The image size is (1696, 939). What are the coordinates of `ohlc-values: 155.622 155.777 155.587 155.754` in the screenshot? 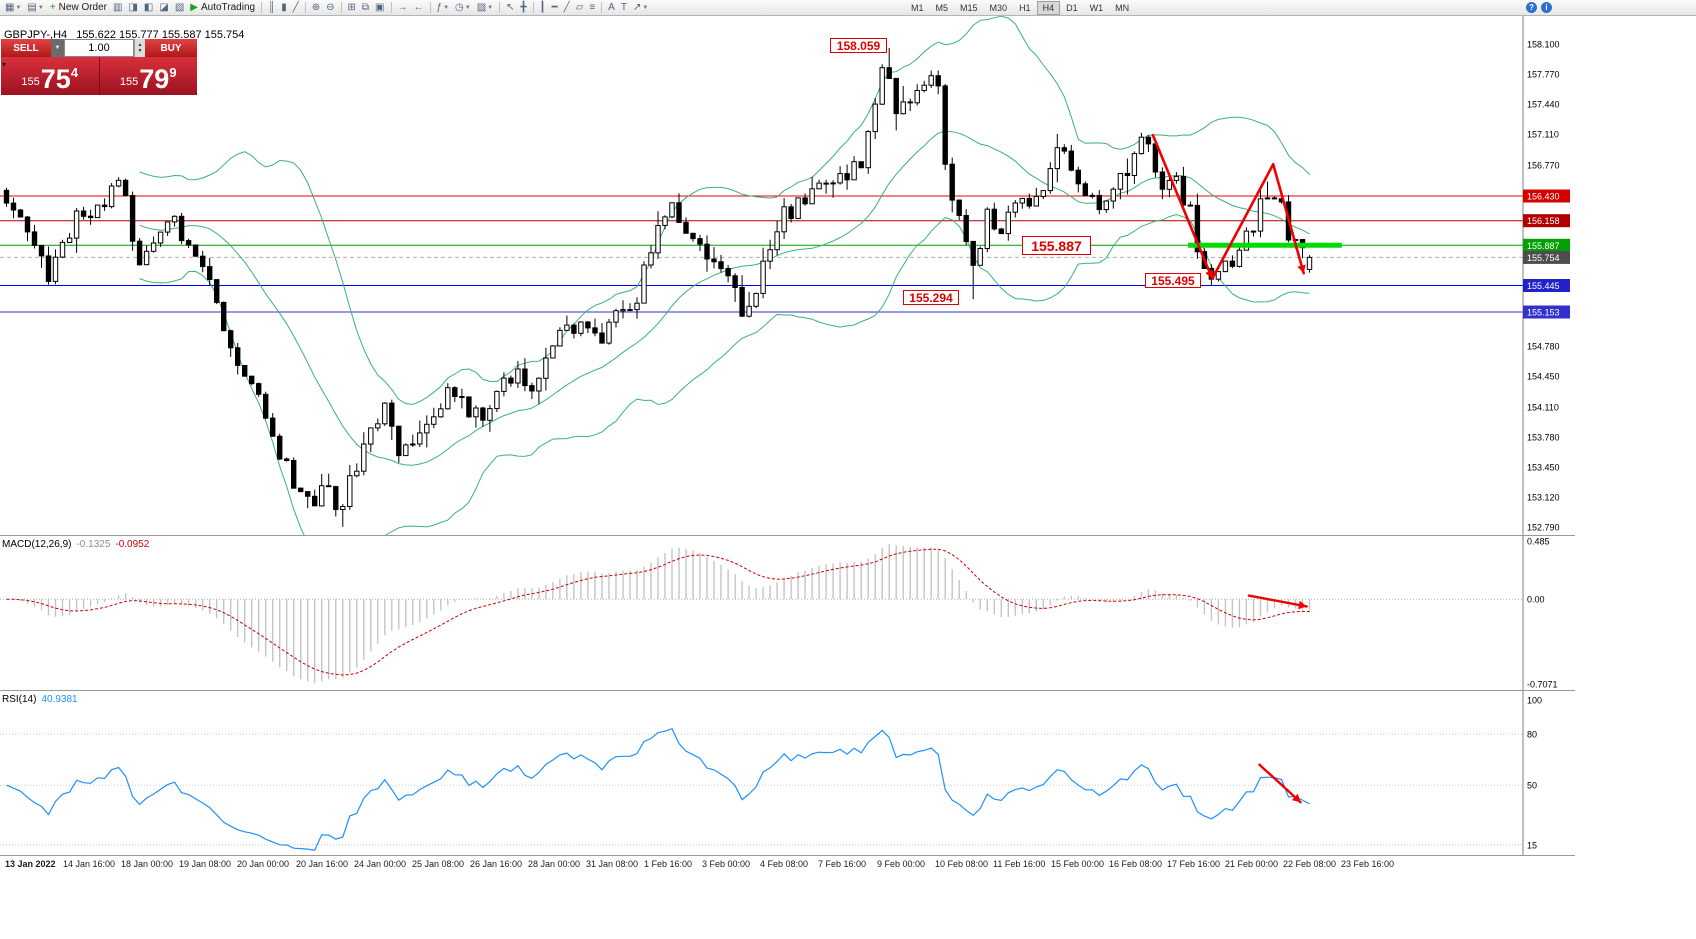 It's located at (160, 35).